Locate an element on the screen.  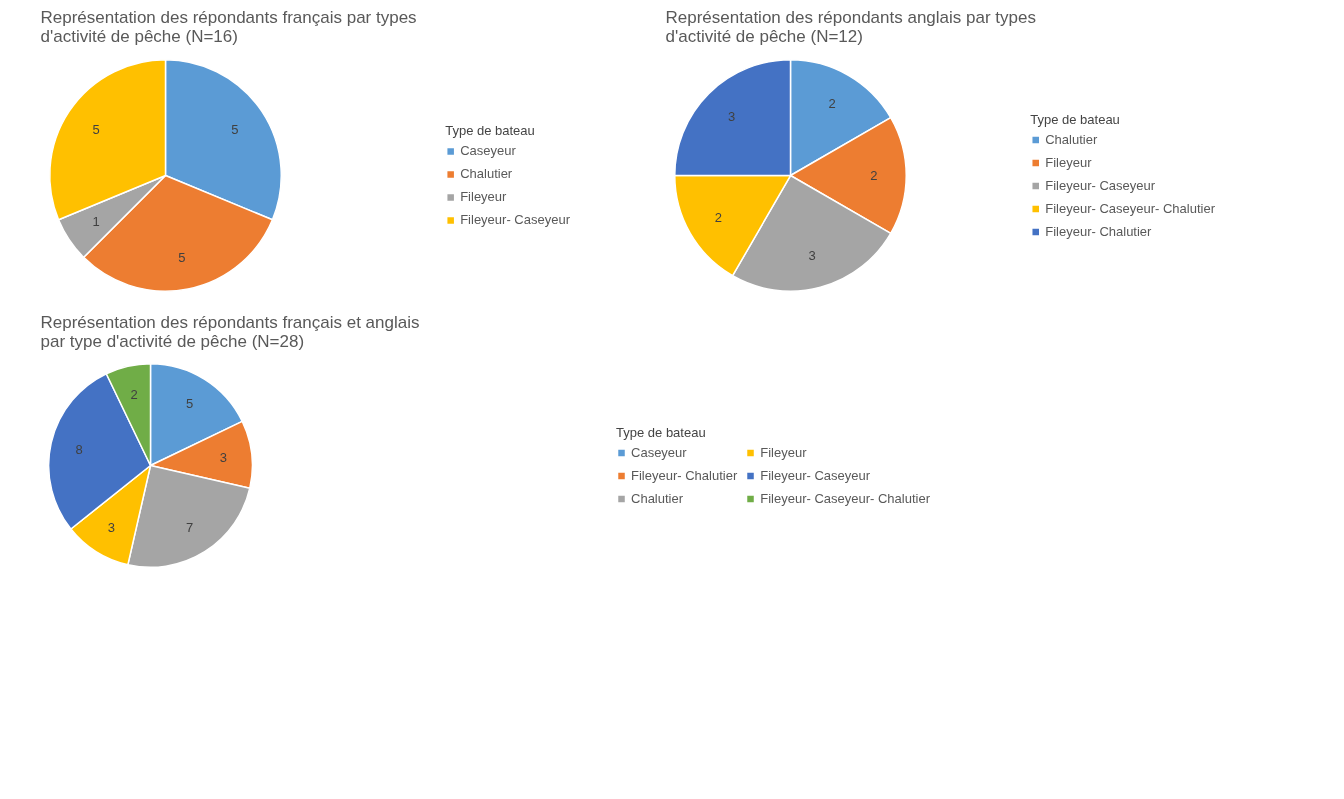
chart-title: Représentation des répondants français par types d'activité de pêche (N=16) is located at coordinates (228, 26).